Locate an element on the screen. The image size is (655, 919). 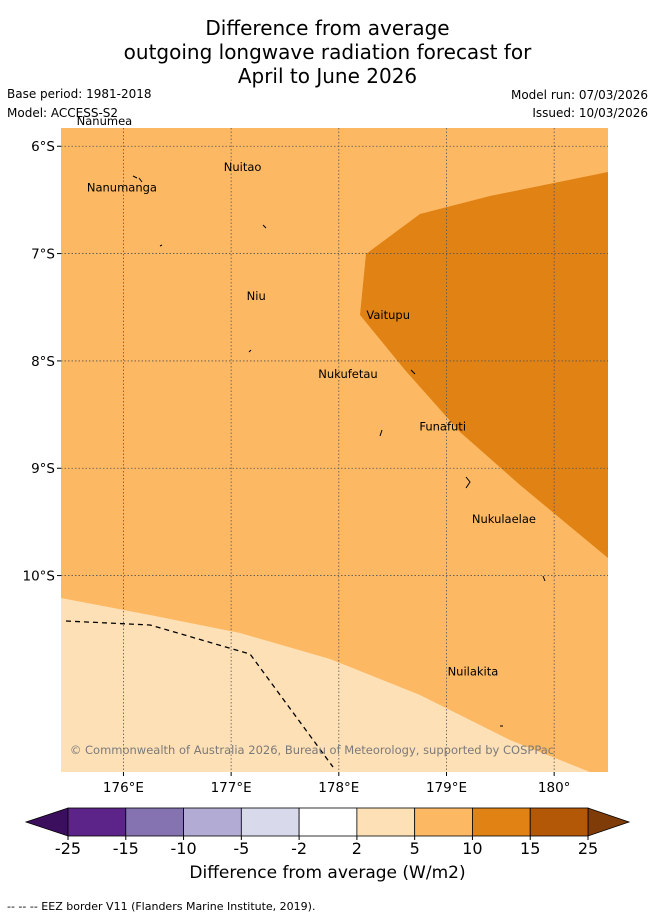
lon-tick-label: 177°E is located at coordinates (231, 788).